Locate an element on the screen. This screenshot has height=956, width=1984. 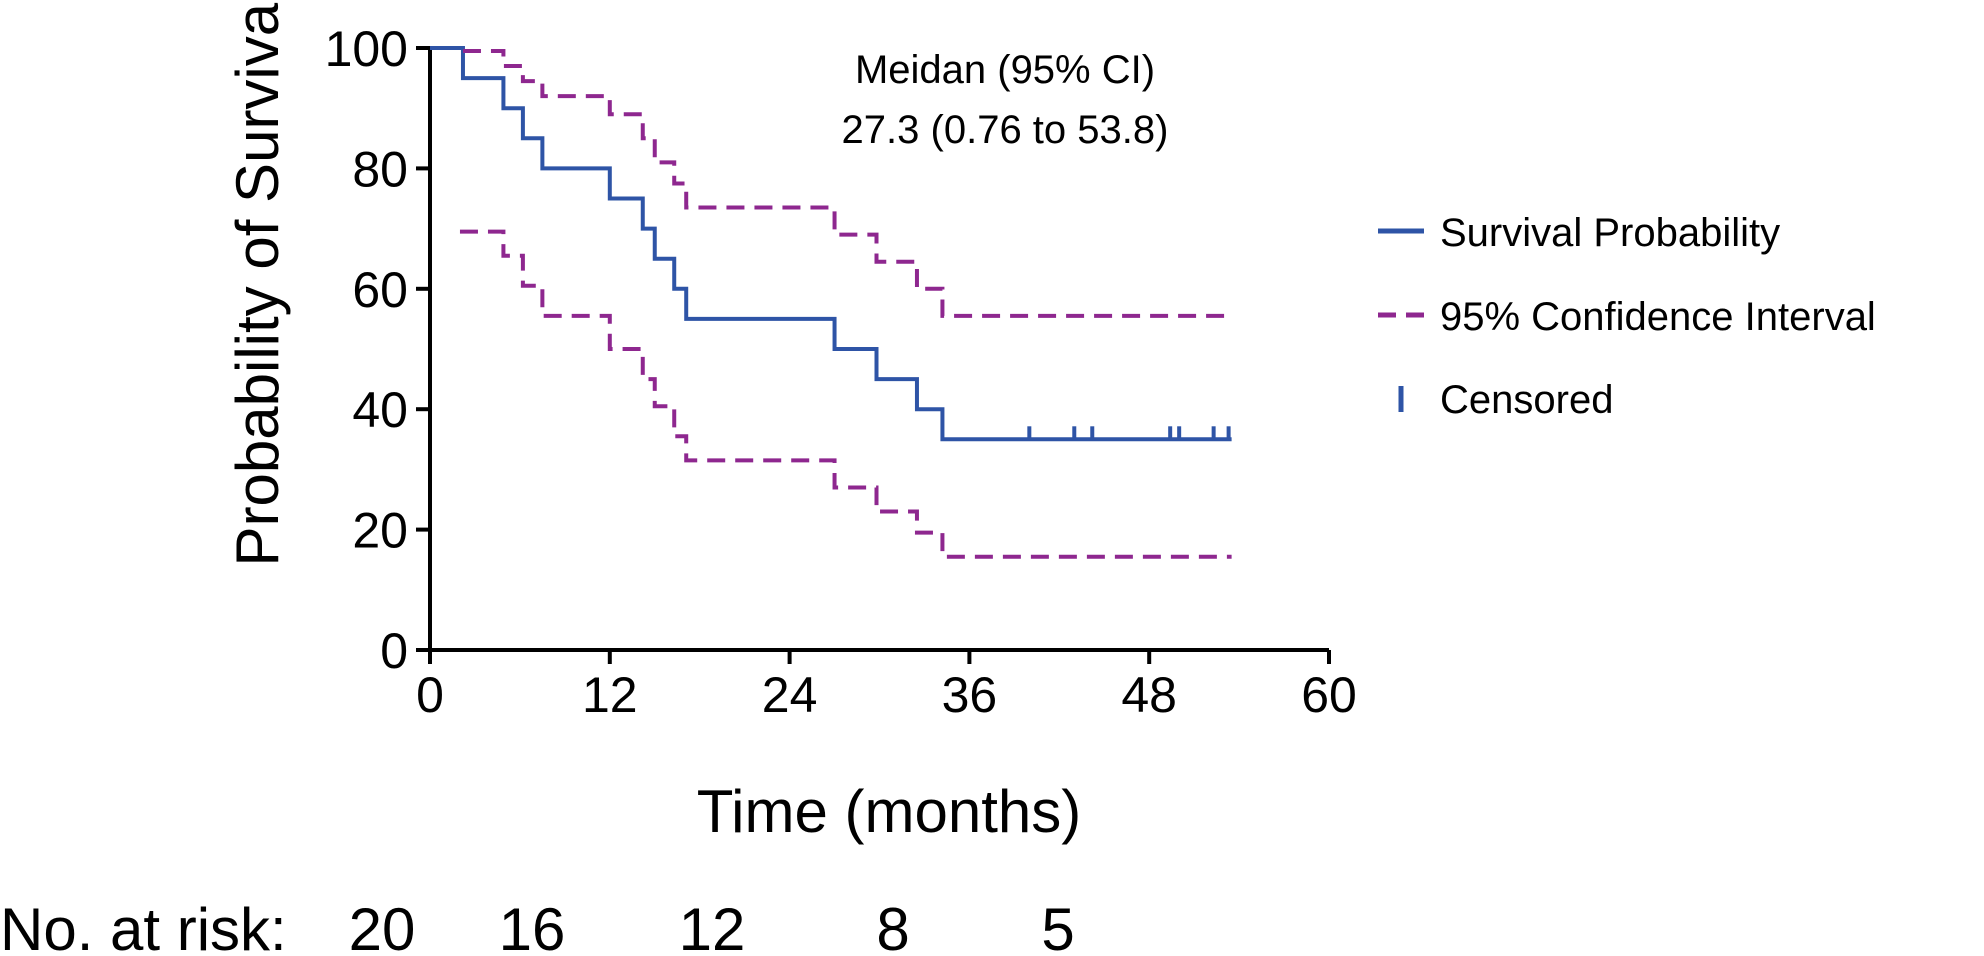
y-tick-label: 40 is located at coordinates (380, 410).